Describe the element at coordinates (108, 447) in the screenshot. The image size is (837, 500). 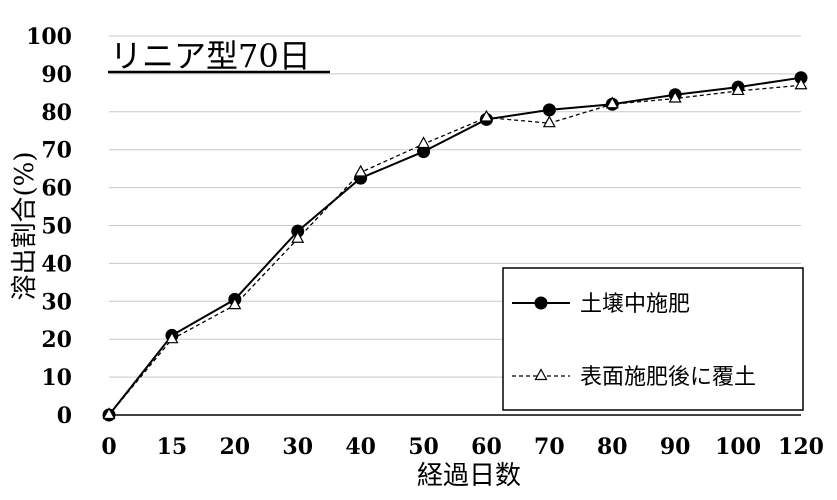
I see `x-tick-label-0: 0` at that location.